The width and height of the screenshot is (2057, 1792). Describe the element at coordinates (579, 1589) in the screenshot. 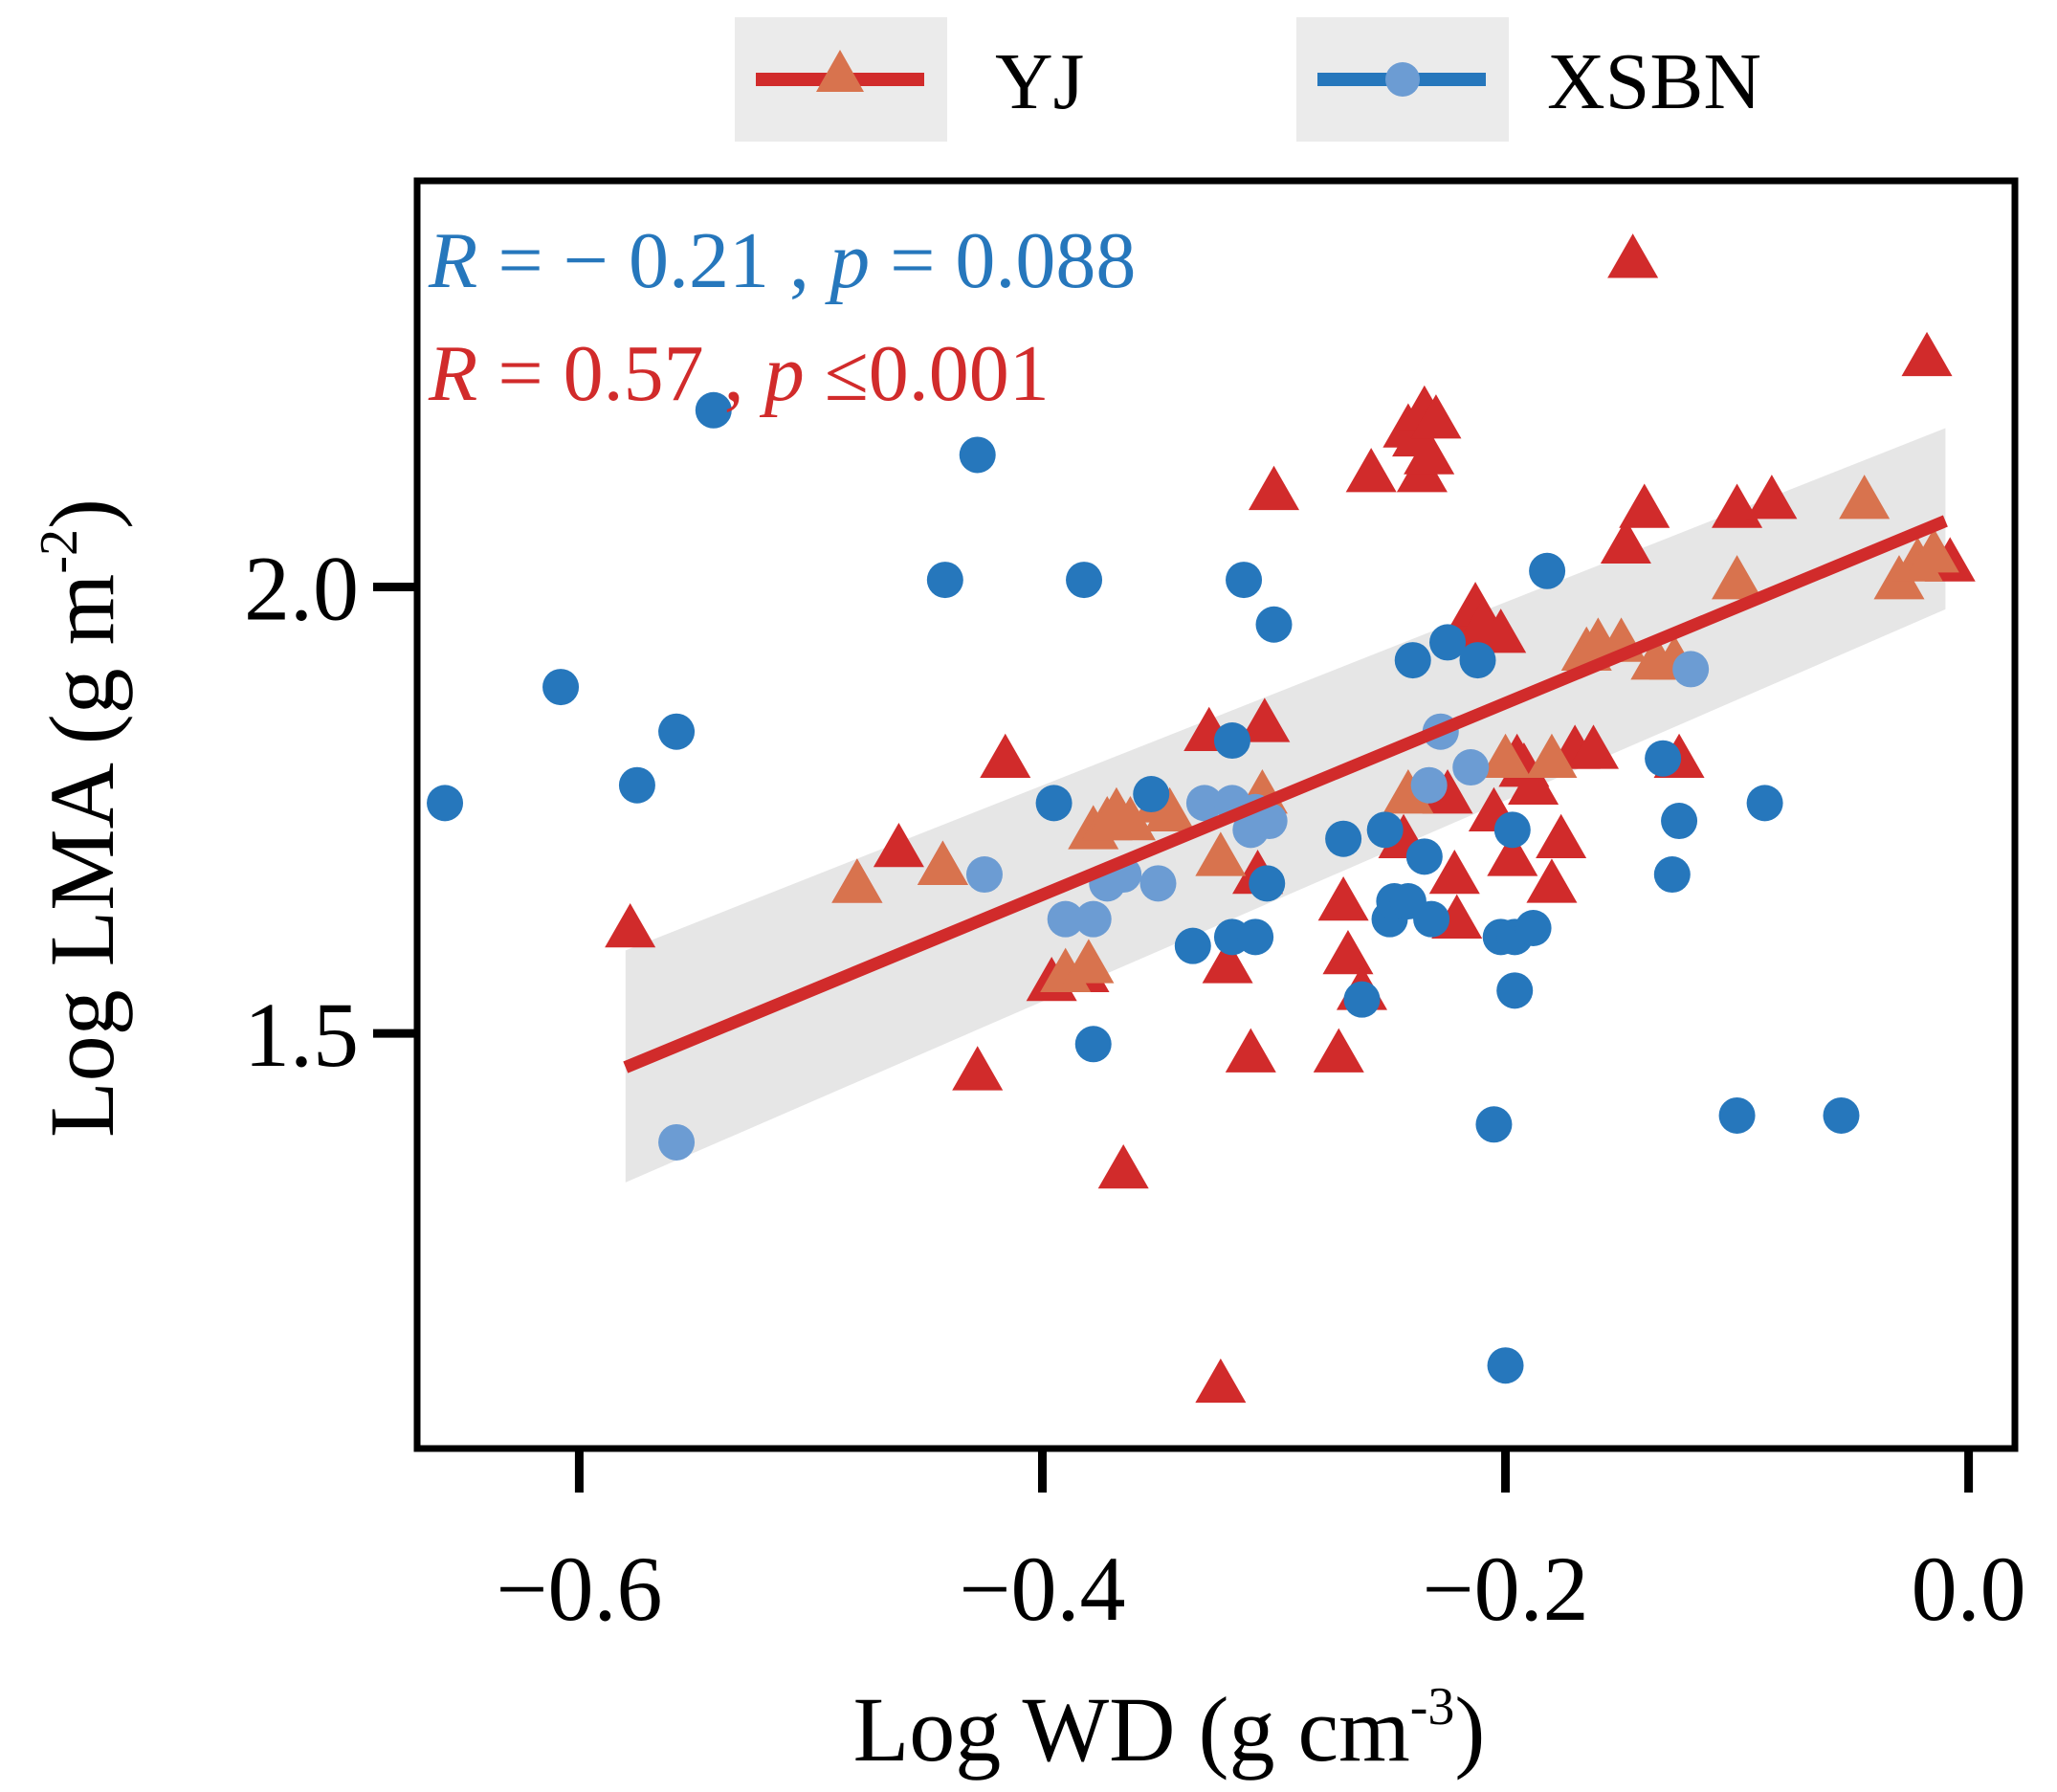

I see `x-tick-label: −0.6` at that location.